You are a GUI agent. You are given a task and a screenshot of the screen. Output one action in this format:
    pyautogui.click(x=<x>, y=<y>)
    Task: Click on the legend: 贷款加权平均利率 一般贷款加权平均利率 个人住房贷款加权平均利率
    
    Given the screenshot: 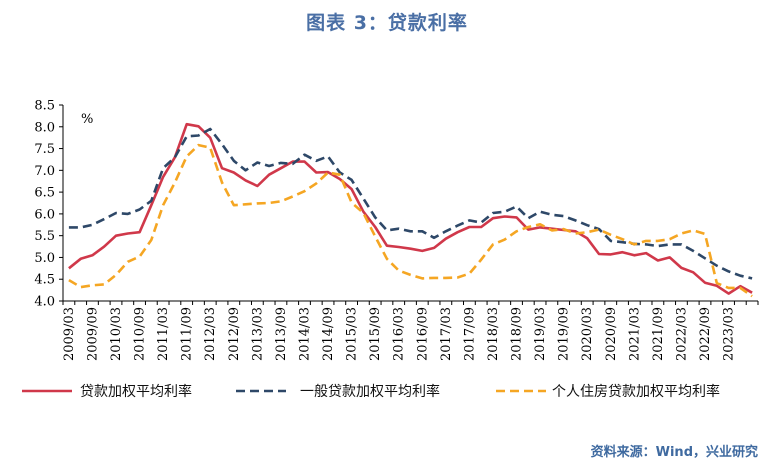 What is the action you would take?
    pyautogui.click(x=371, y=391)
    